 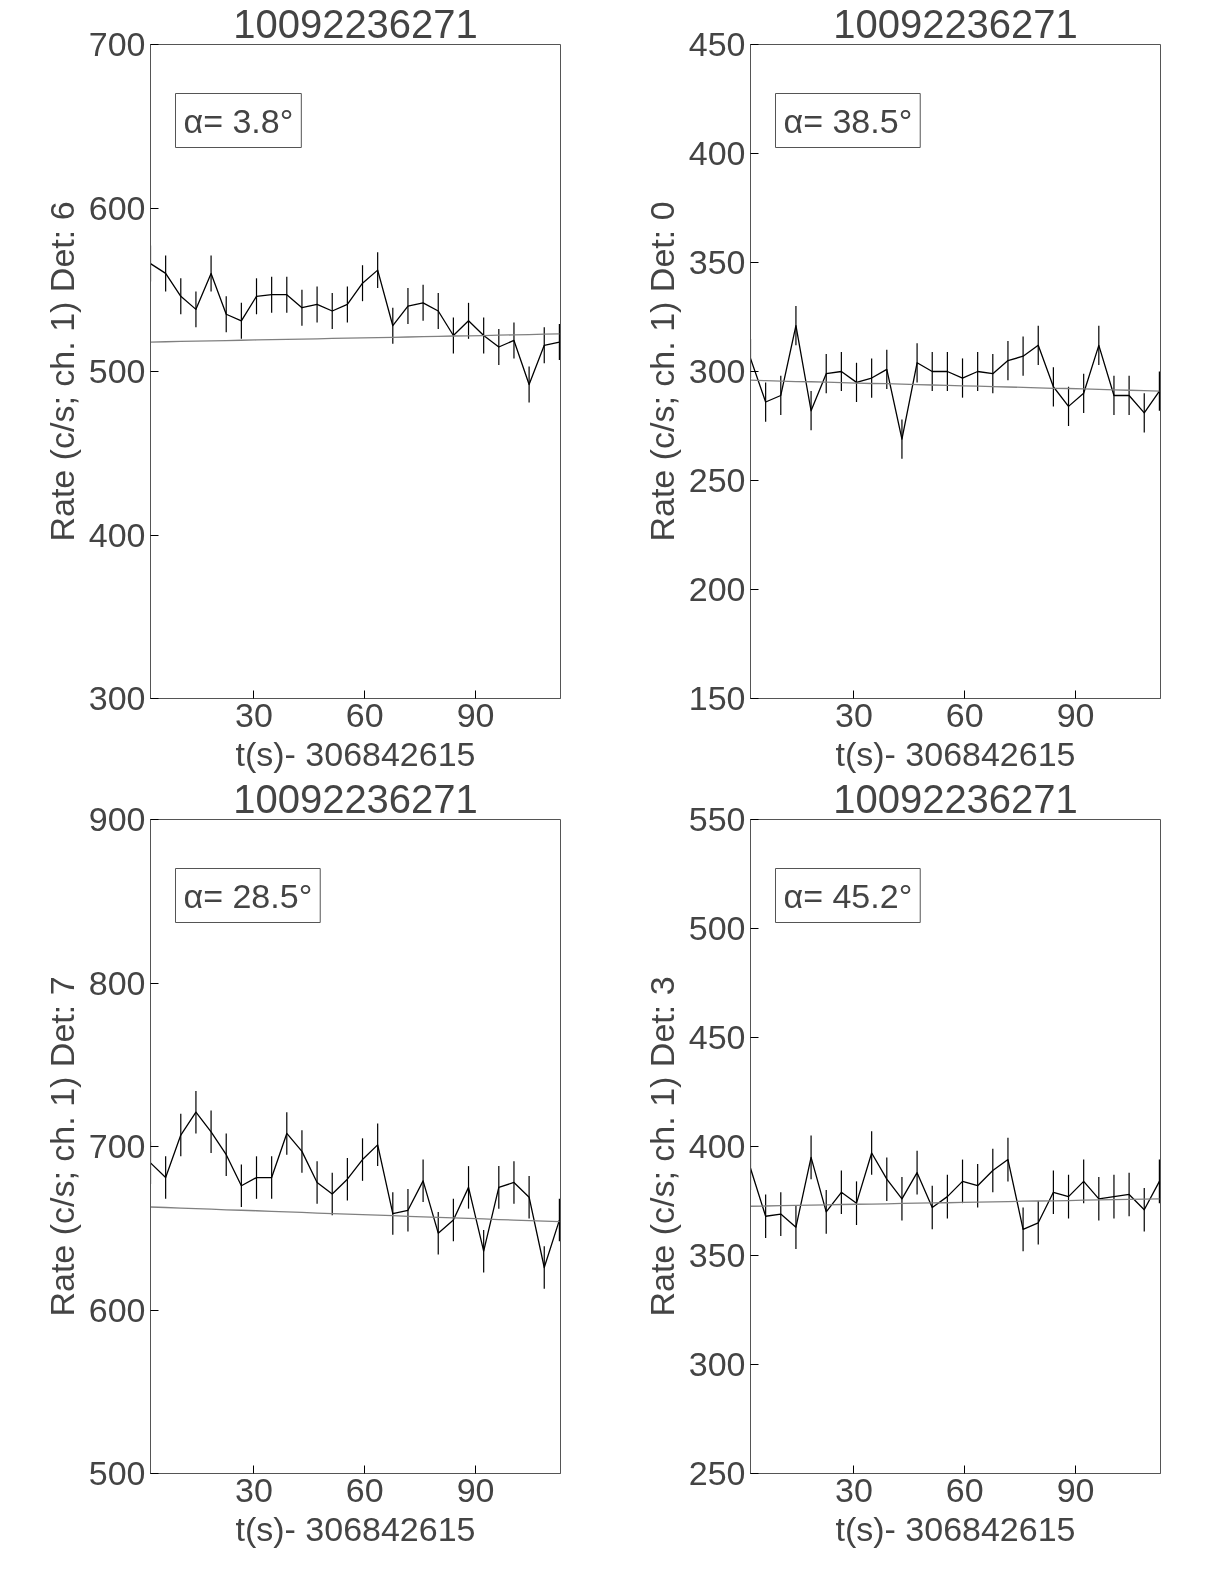 I want to click on y-tick-label: 900, so click(x=117, y=819).